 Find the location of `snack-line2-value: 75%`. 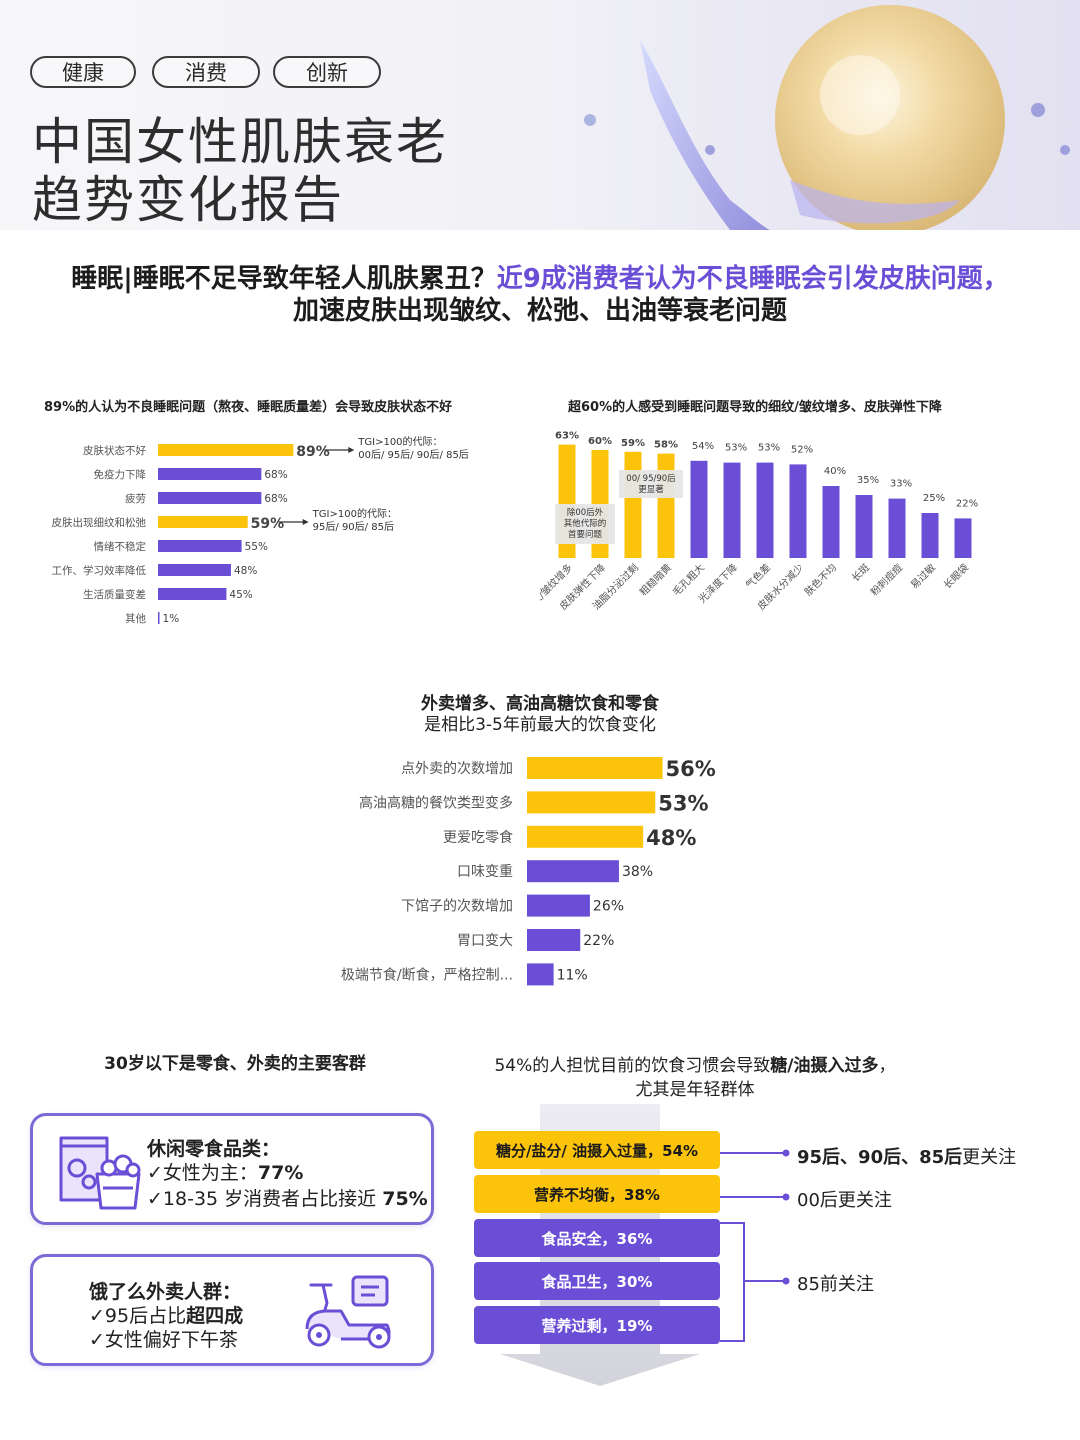

snack-line2-value: 75% is located at coordinates (405, 1199).